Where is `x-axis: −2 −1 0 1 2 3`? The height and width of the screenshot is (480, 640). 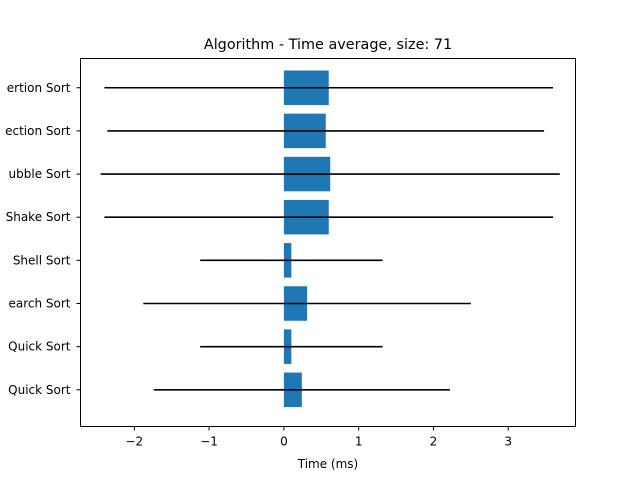
x-axis: −2 −1 0 1 2 3 is located at coordinates (318, 437).